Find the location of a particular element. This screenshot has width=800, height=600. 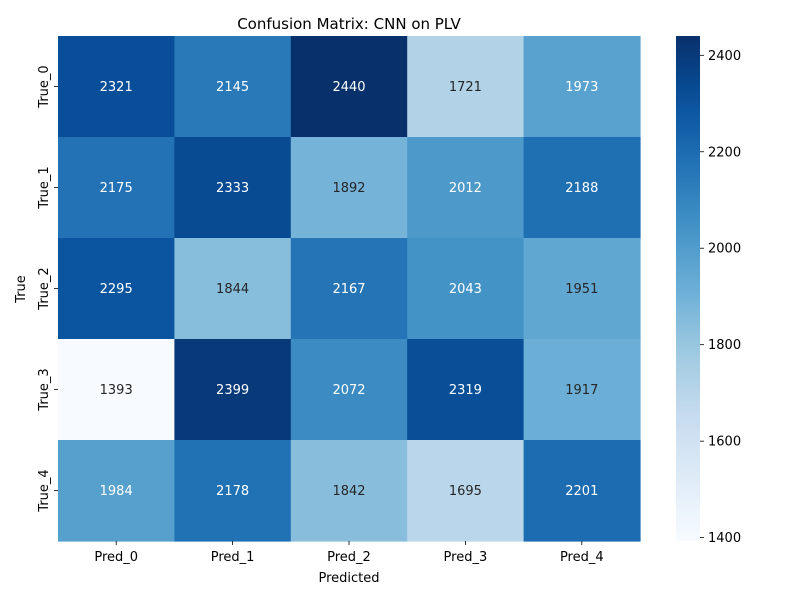

cell-value-label: 1844 is located at coordinates (232, 289).